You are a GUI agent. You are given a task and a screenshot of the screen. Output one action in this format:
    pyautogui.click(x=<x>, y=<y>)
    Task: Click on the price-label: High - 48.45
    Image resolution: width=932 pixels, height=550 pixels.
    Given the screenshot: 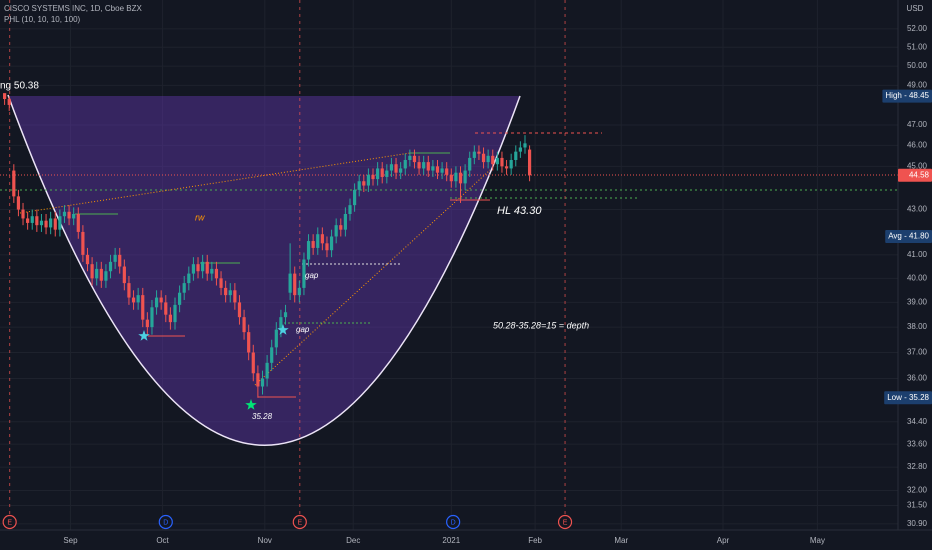 What is the action you would take?
    pyautogui.click(x=907, y=95)
    